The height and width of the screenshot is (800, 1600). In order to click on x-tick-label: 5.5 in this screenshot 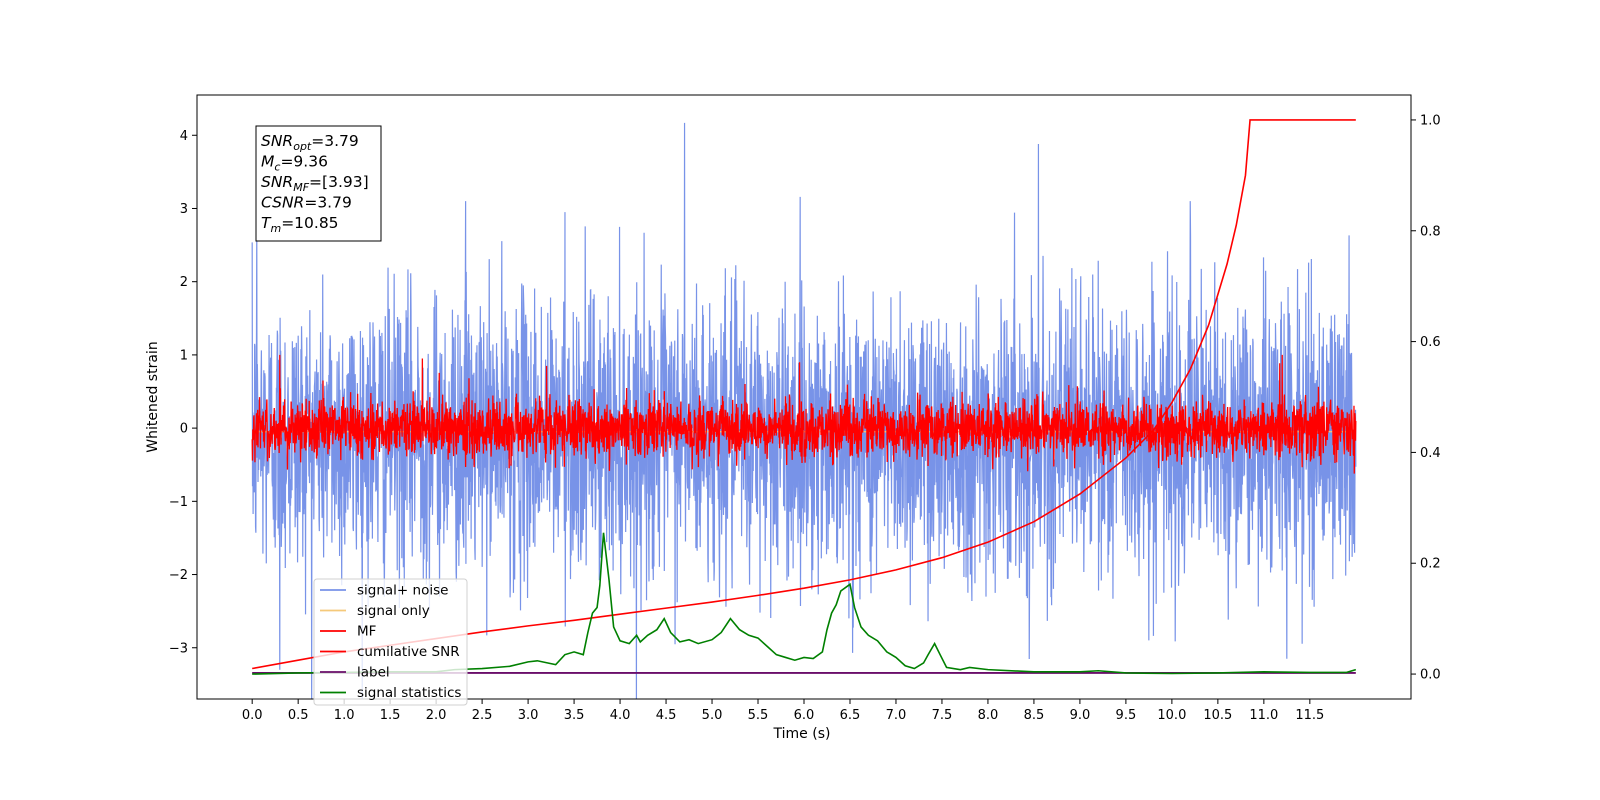, I will do `click(758, 715)`.